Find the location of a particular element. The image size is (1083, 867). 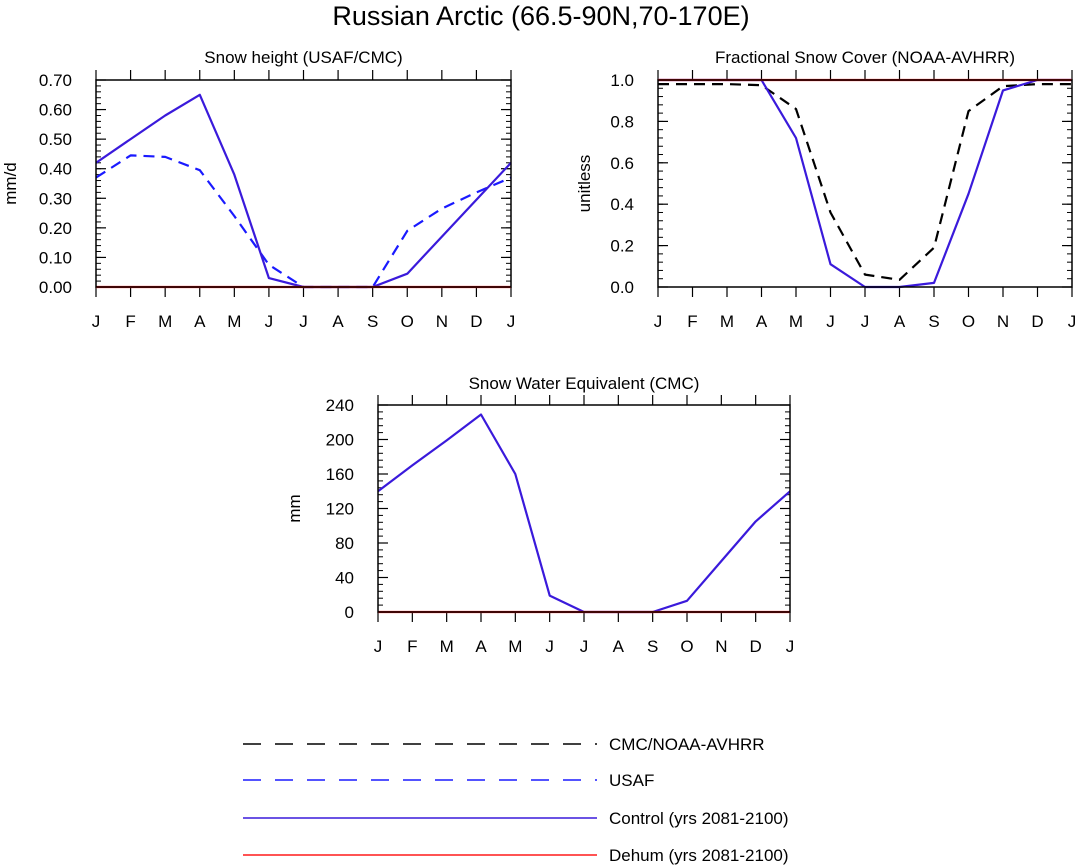

snow-cover-series-cmcnoaaavhrr is located at coordinates (865, 181).